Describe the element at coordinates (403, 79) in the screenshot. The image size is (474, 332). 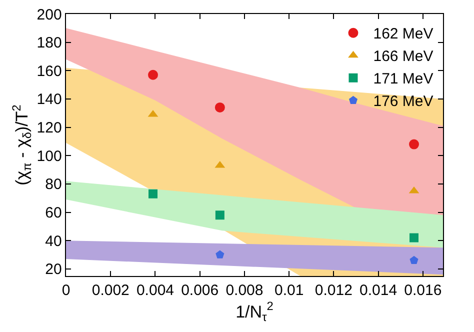
I see `legend-label: 171 MeV` at that location.